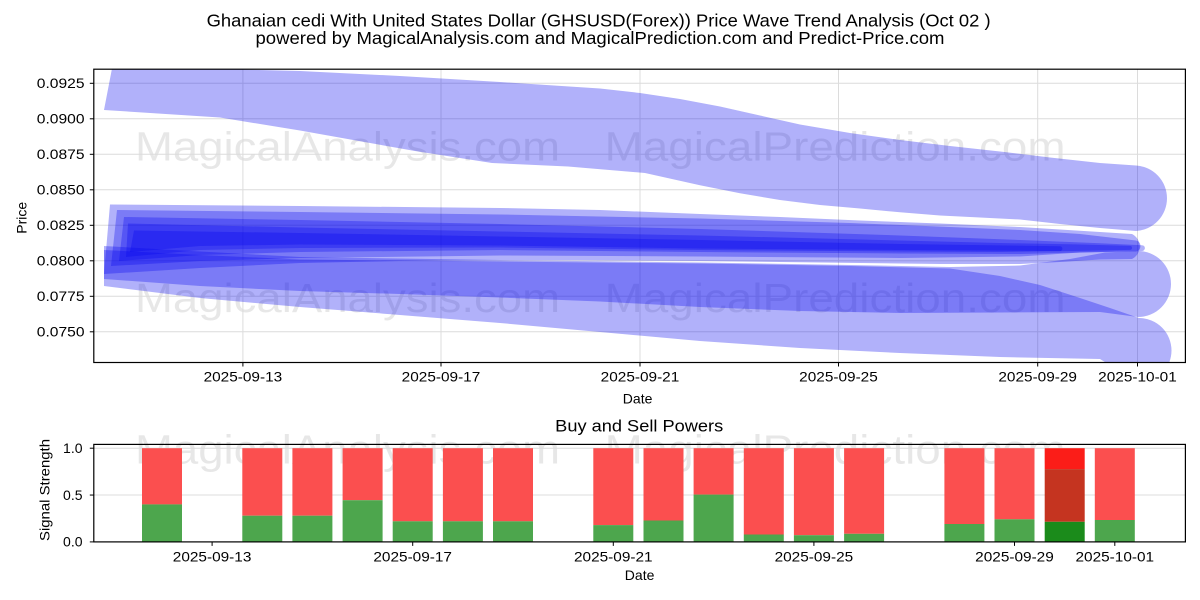  I want to click on svg-text: Buy and Sell Powers, so click(639, 426).